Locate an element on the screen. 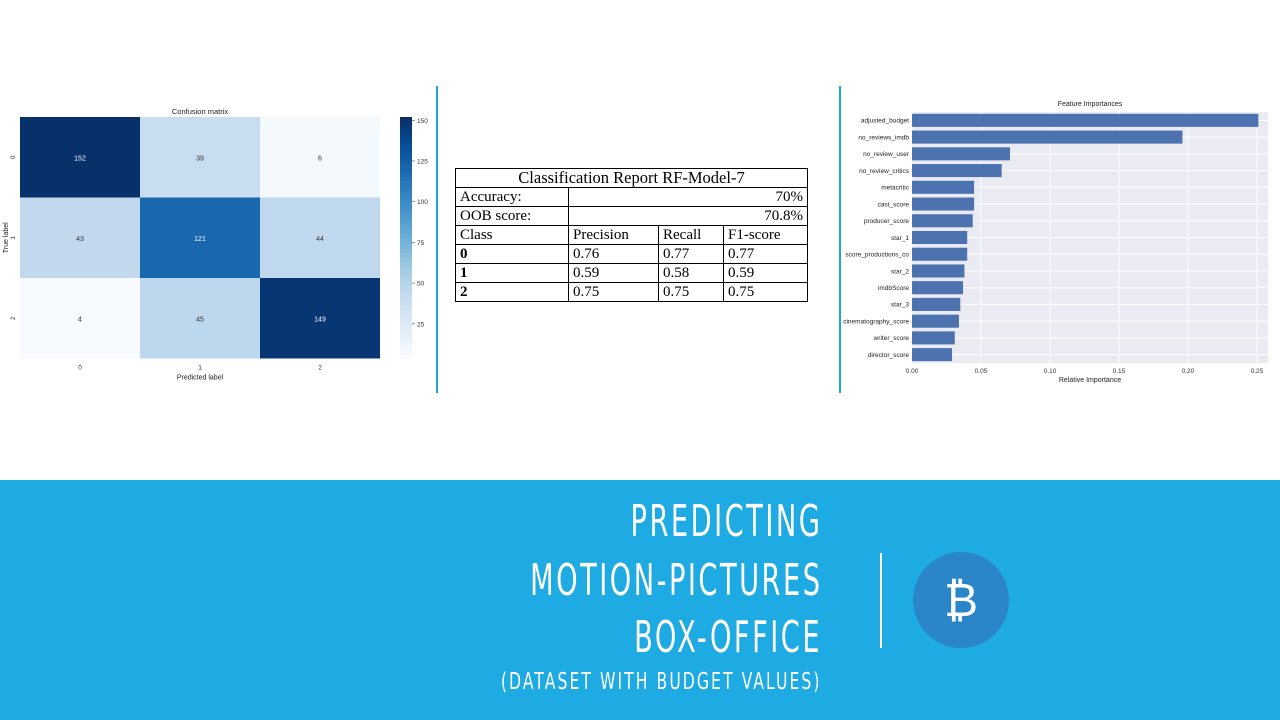  title-line-2: MOTION-PICTURES is located at coordinates (675, 580).